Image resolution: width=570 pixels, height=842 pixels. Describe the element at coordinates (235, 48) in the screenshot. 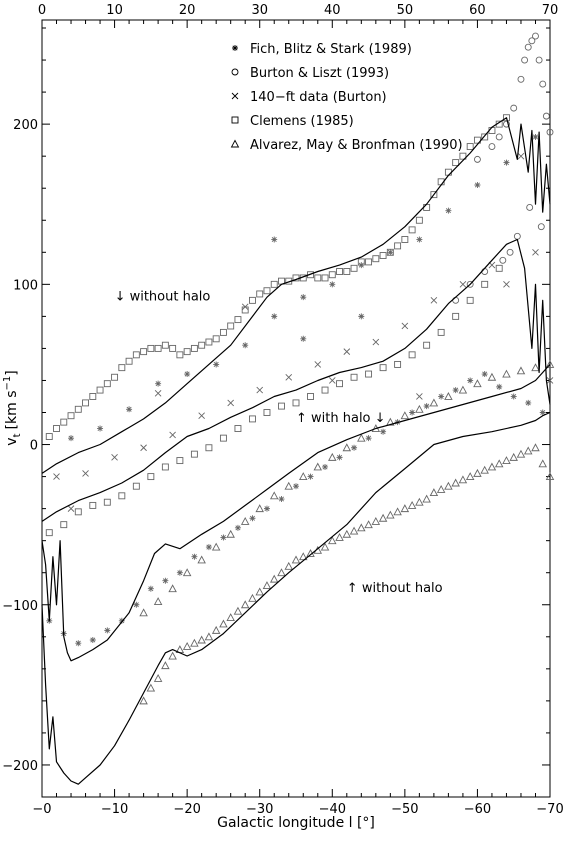

I see `legend-marker-asterisk` at that location.